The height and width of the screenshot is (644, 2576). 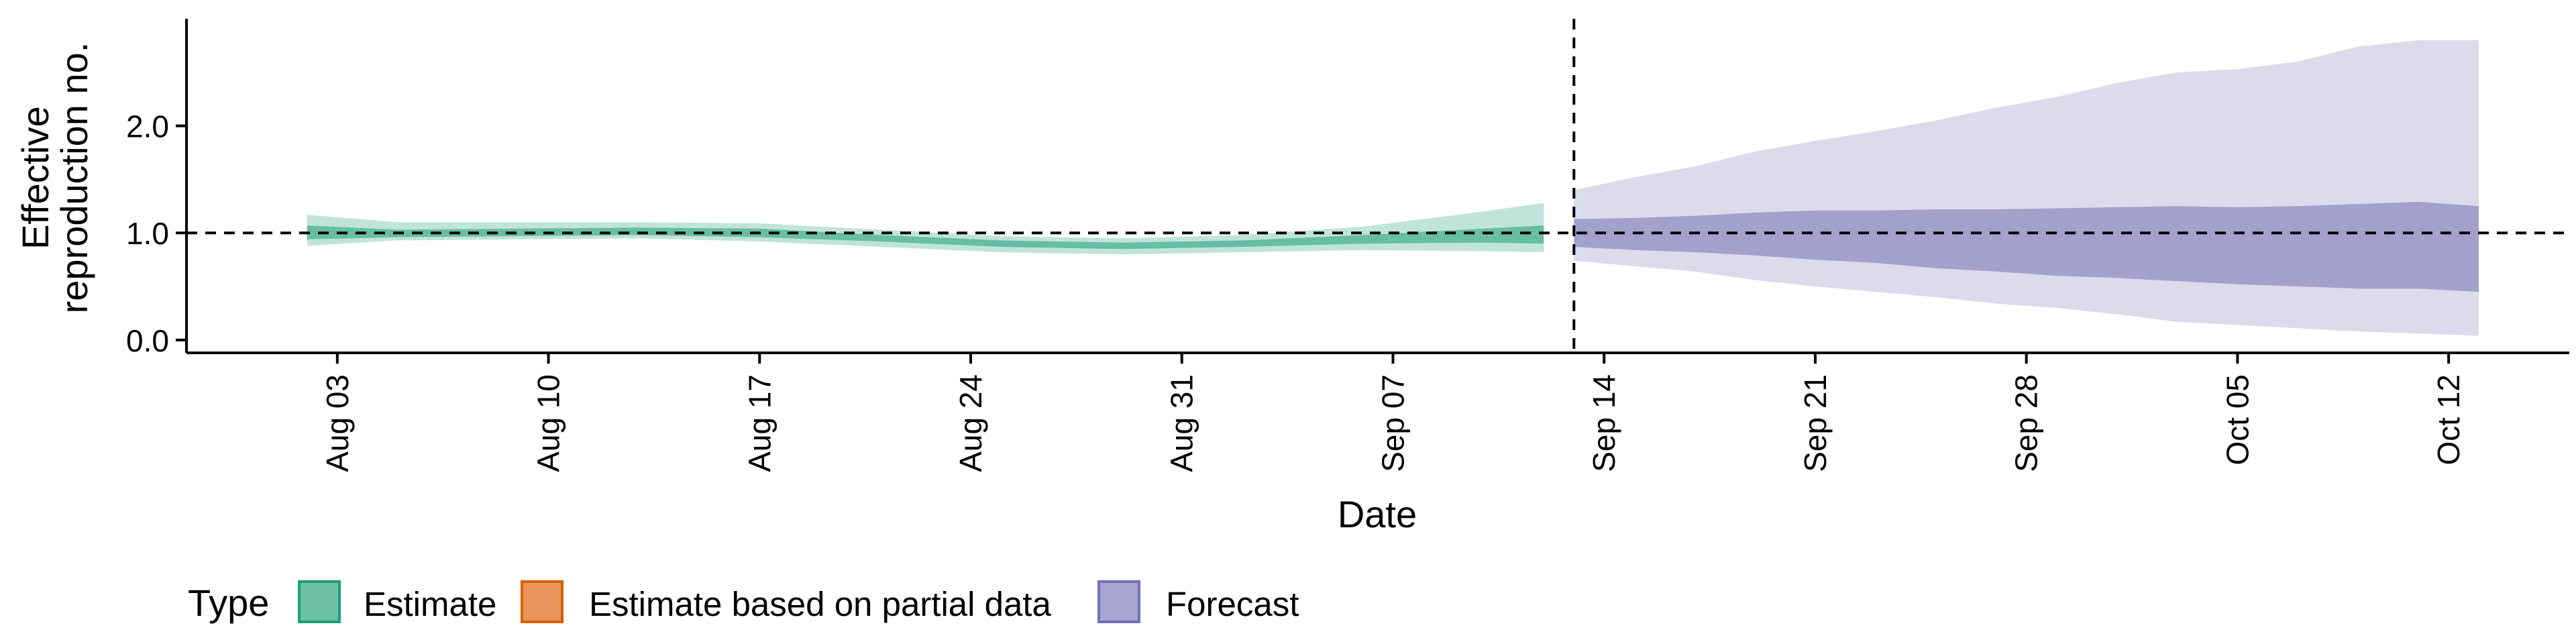 What do you see at coordinates (2448, 420) in the screenshot?
I see `x-tick-label: Oct 12` at bounding box center [2448, 420].